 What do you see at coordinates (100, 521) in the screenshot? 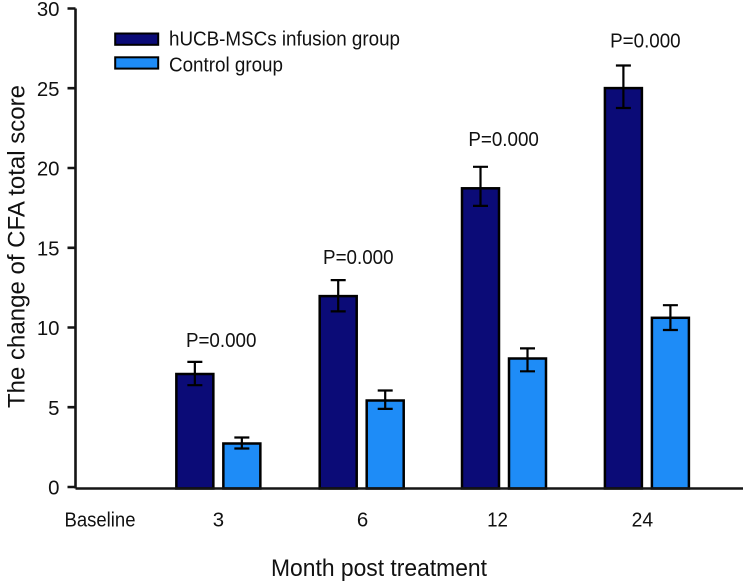
I see `svg-text: Baseline` at bounding box center [100, 521].